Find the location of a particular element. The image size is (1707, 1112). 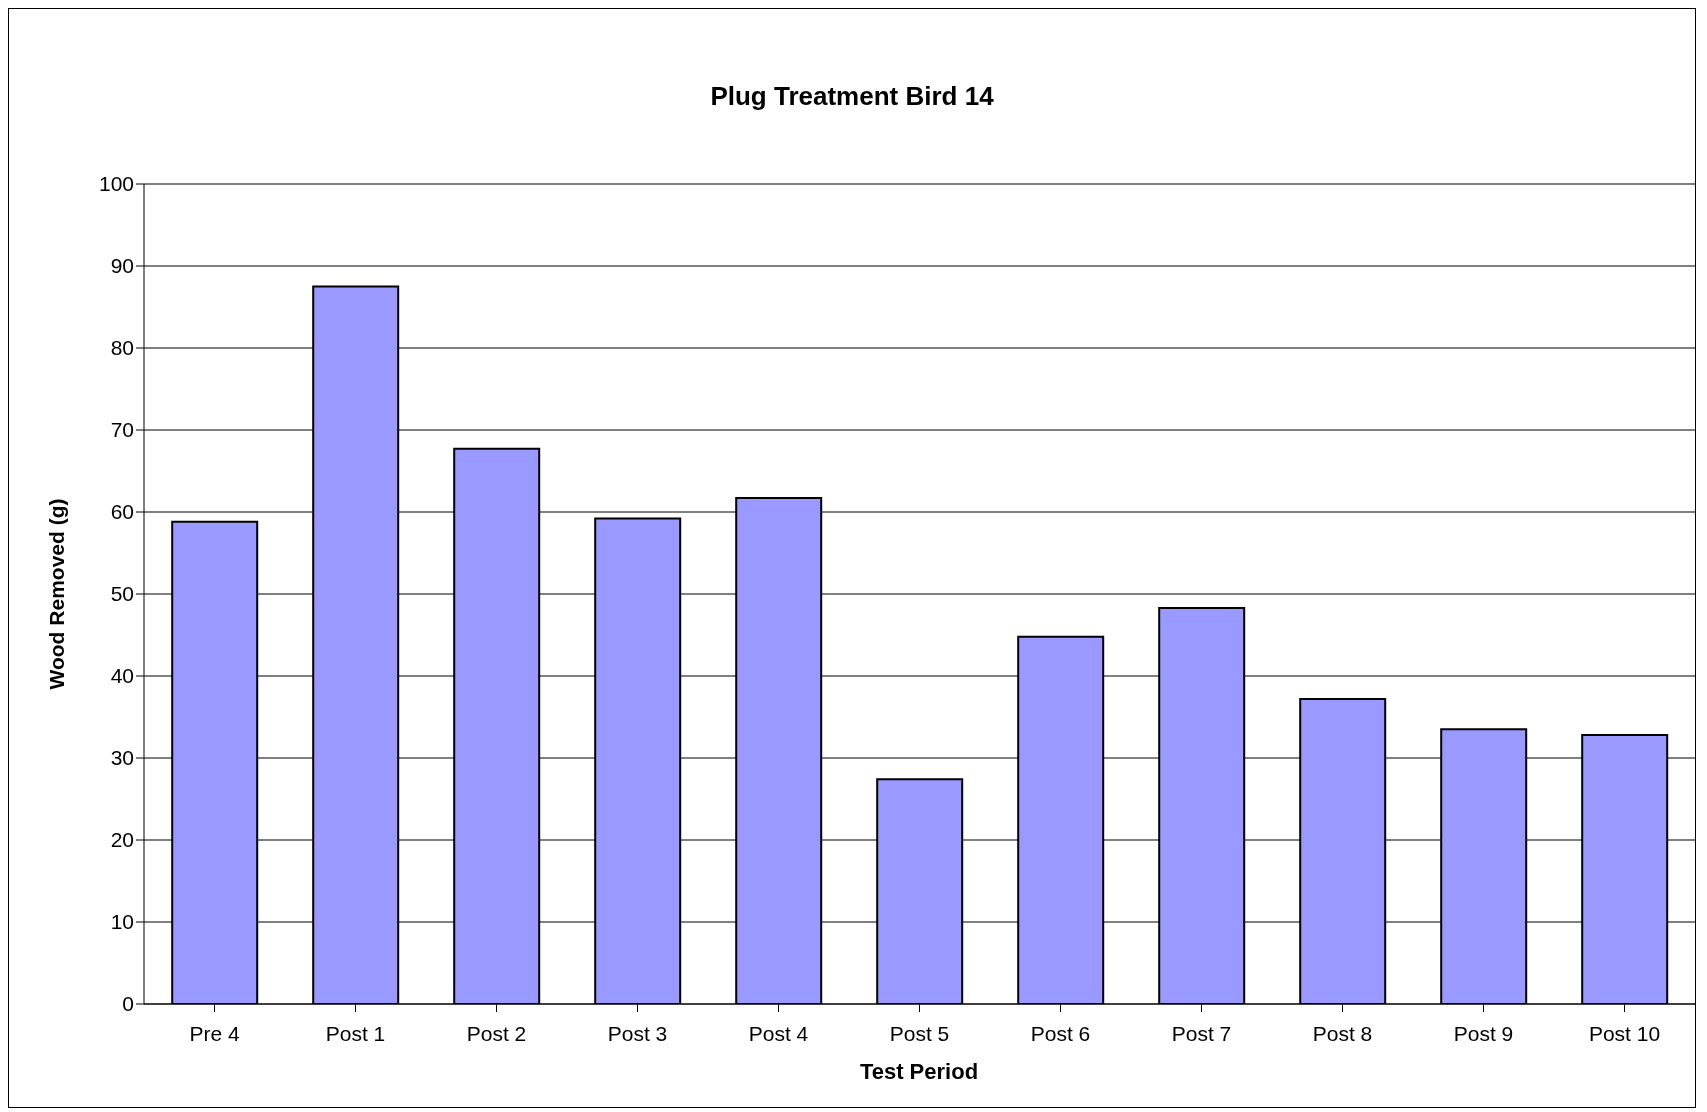

y-tick-label: 10 is located at coordinates (122, 922).